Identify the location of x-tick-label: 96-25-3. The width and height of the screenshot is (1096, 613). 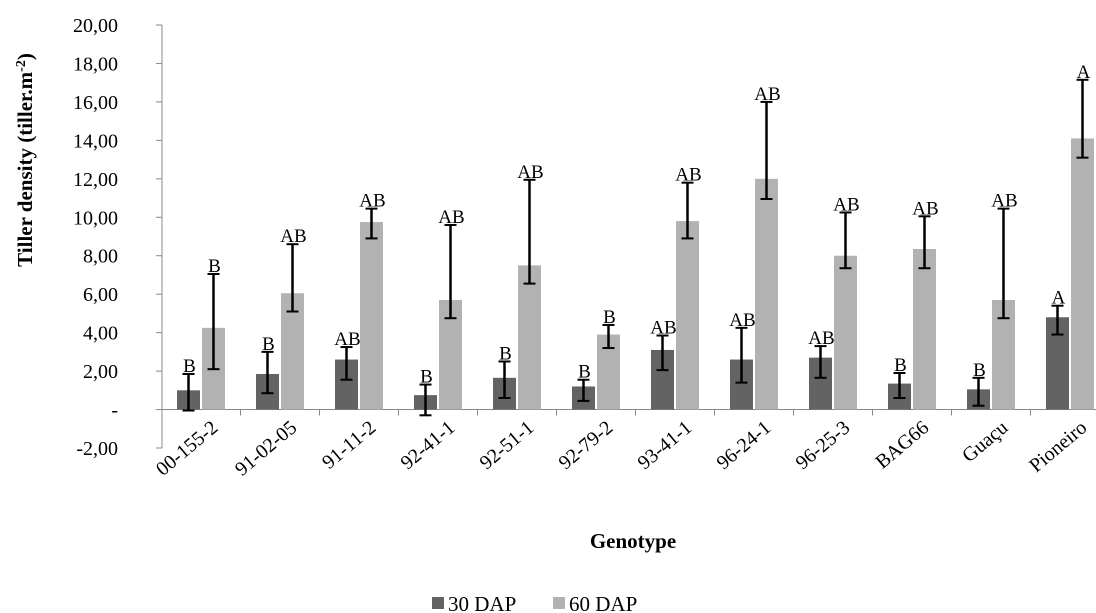
(823, 446).